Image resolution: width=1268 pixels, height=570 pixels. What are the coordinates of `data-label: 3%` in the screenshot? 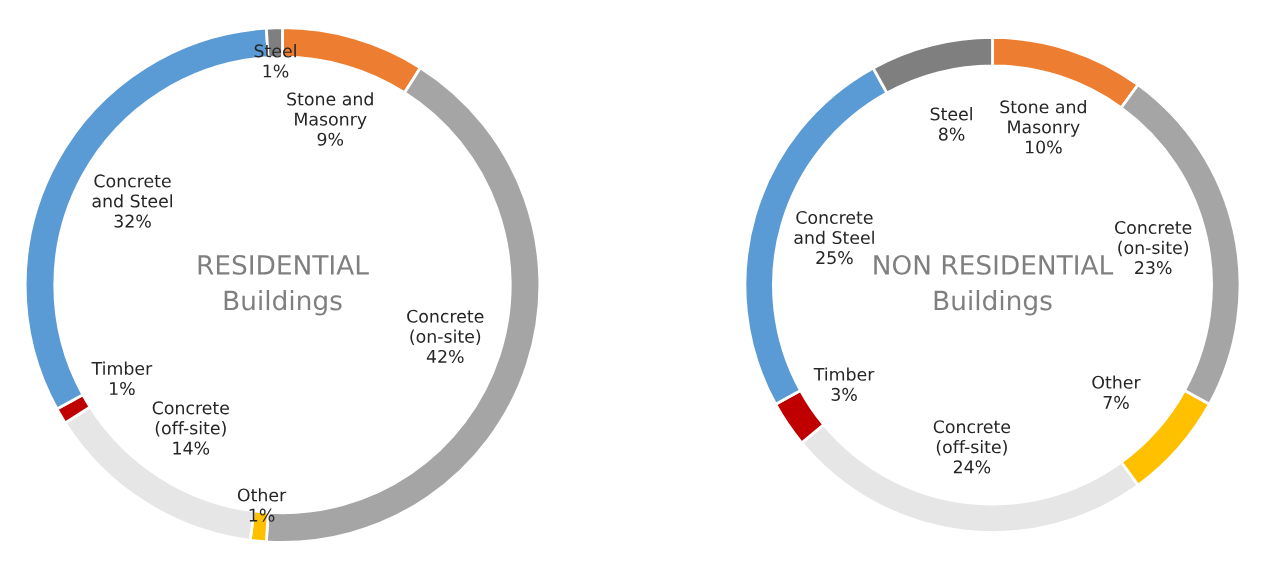 It's located at (844, 394).